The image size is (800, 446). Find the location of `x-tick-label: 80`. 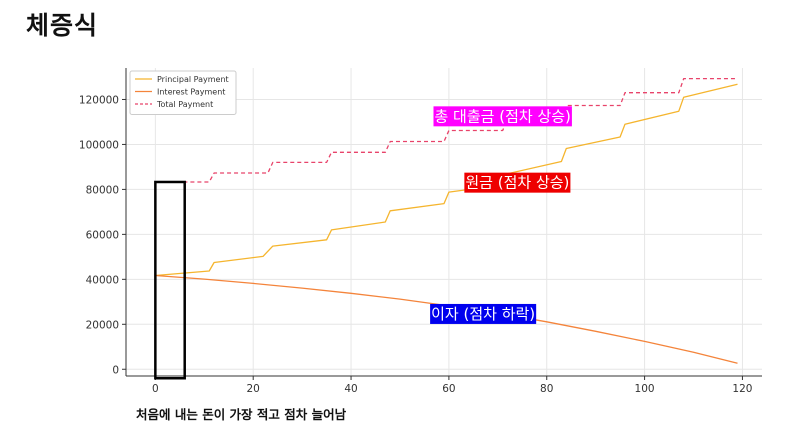

x-tick-label: 80 is located at coordinates (546, 389).